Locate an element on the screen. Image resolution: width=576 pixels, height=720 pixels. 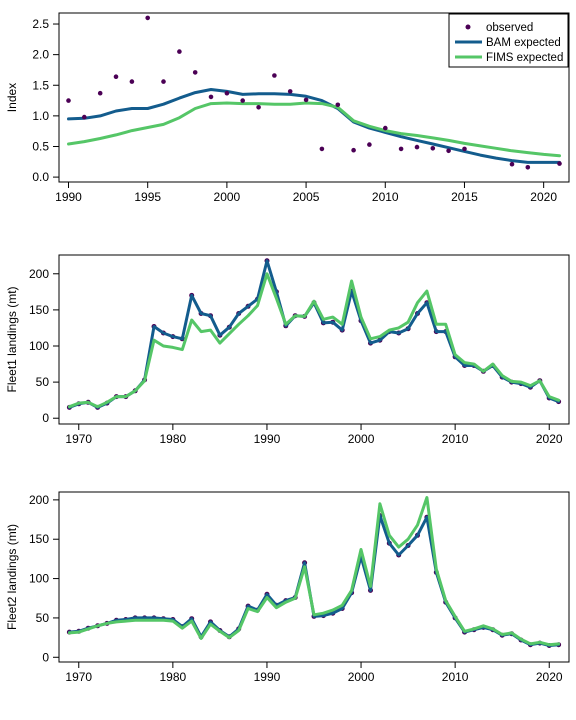
bam-expected-line is located at coordinates (314, 126).